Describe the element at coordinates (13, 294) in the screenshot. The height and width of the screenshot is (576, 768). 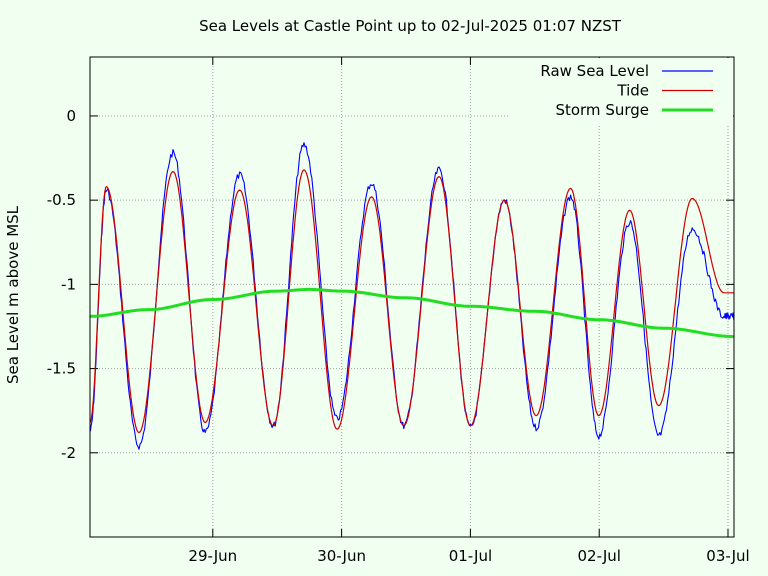
I see `y-axis-label: Sea Level m above MSL` at that location.